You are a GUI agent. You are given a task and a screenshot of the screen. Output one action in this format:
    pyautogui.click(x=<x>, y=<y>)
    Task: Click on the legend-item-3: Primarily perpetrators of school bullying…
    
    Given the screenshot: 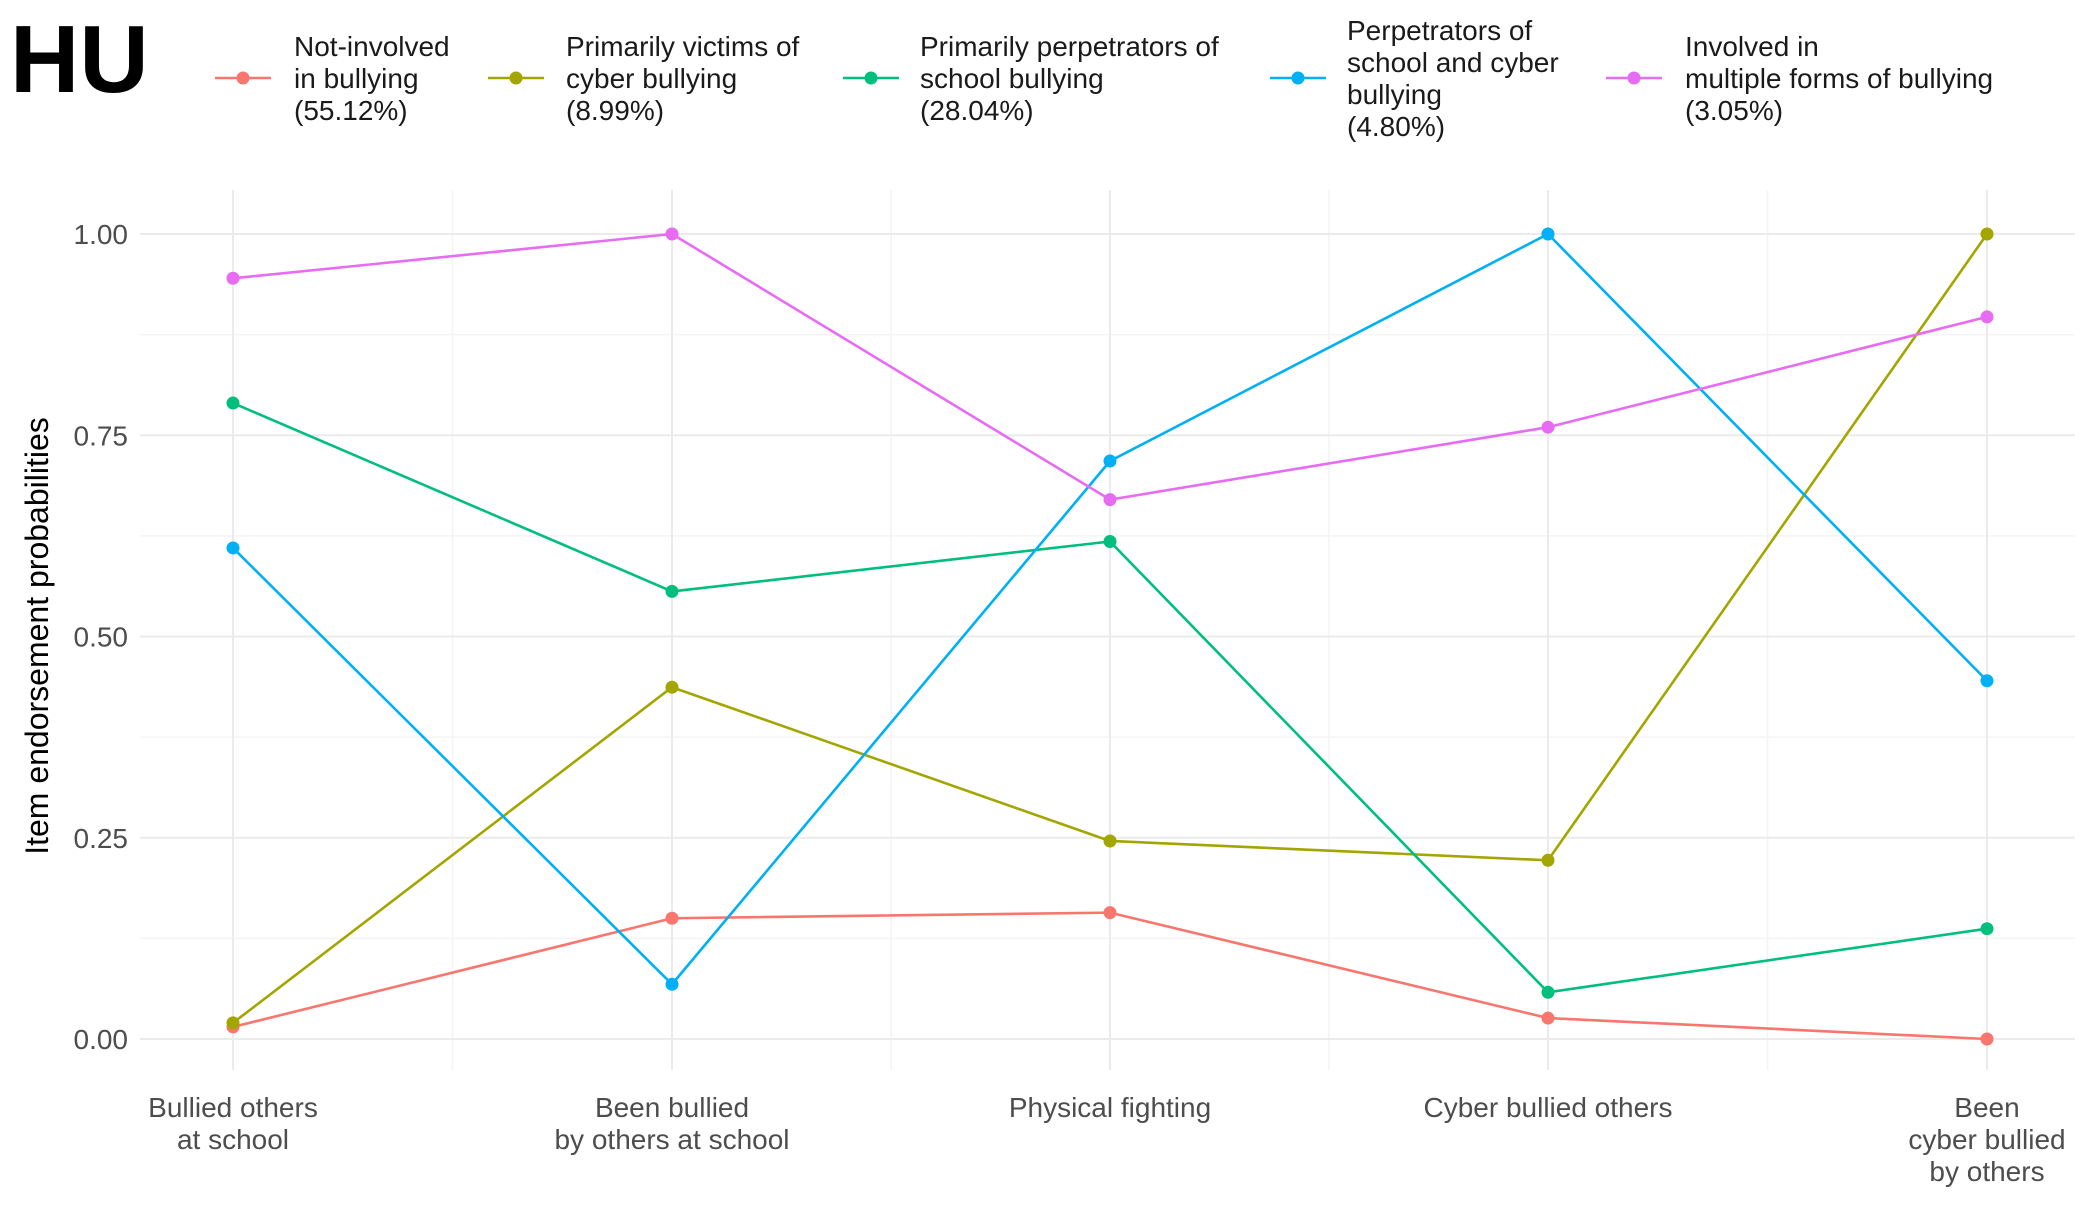 What is the action you would take?
    pyautogui.click(x=1031, y=78)
    